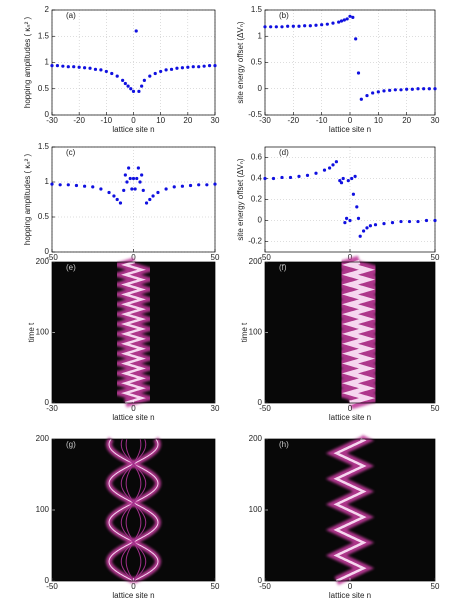 Image resolution: width=463 pixels, height=599 pixels. Describe the element at coordinates (107, 120) in the screenshot. I see `x-tick-label: -10` at that location.